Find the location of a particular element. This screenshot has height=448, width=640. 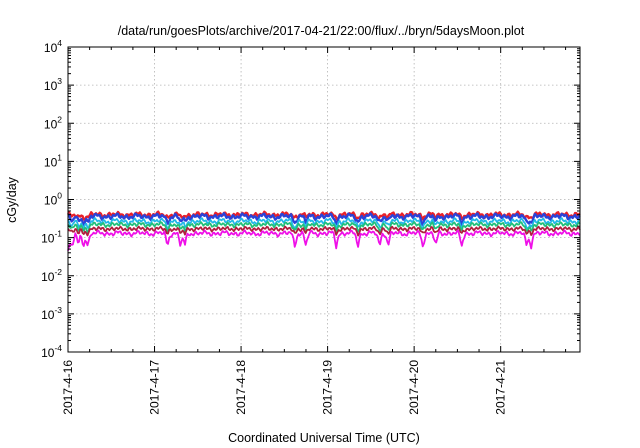

y-tick-label: 10⁻² is located at coordinates (51, 275).